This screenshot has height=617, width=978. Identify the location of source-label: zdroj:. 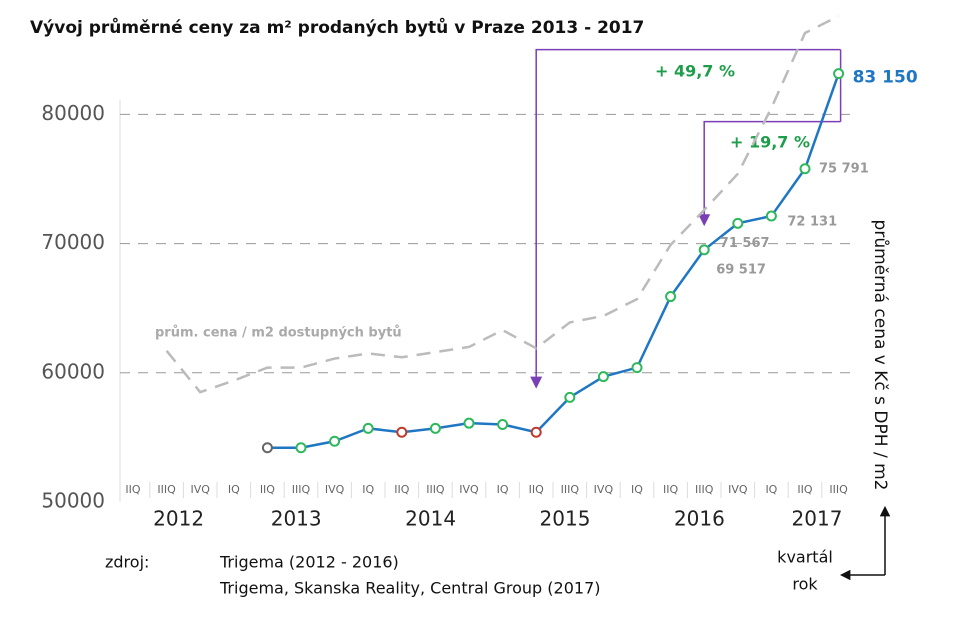
(127, 562).